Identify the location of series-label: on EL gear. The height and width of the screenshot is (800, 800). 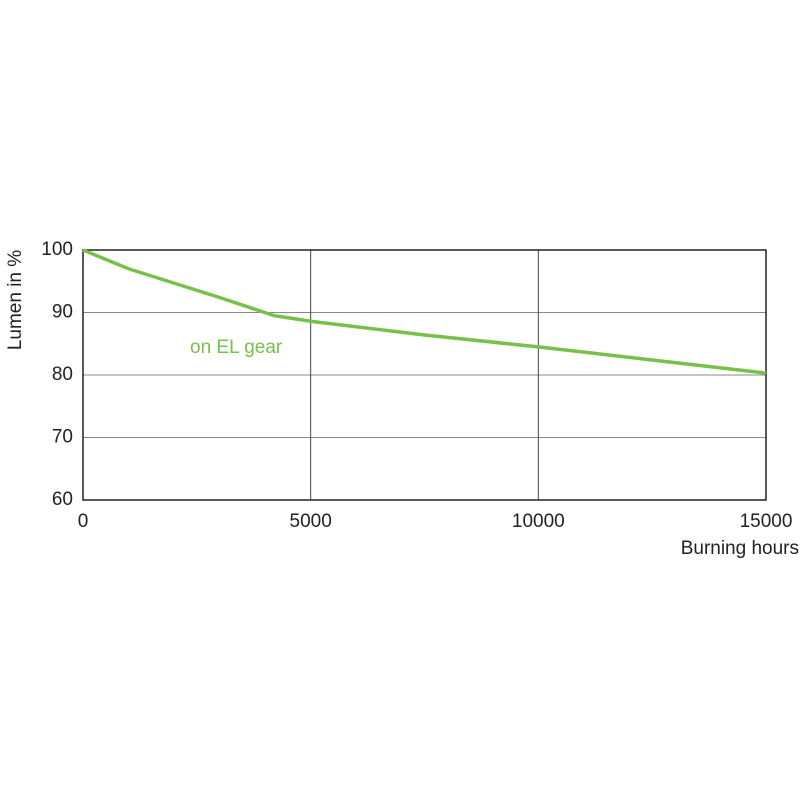
(236, 347).